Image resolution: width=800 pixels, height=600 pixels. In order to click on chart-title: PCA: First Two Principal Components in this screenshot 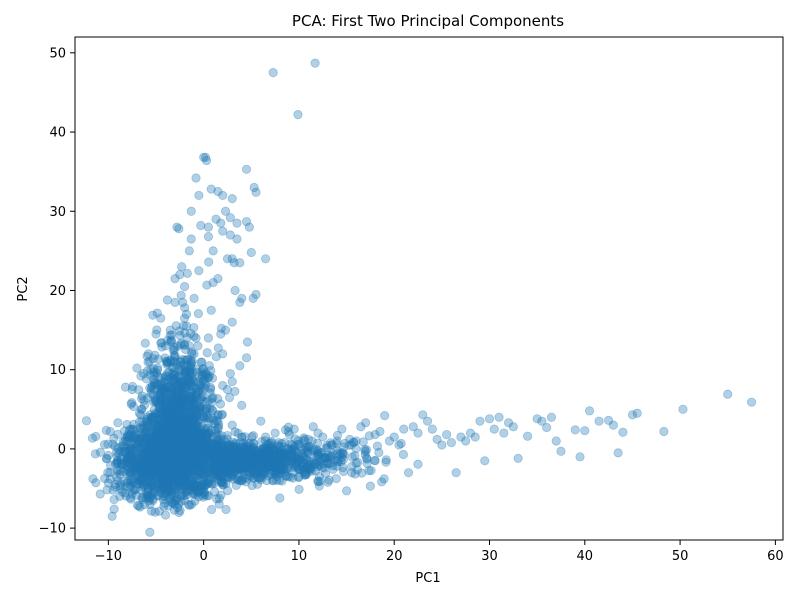, I will do `click(428, 21)`.